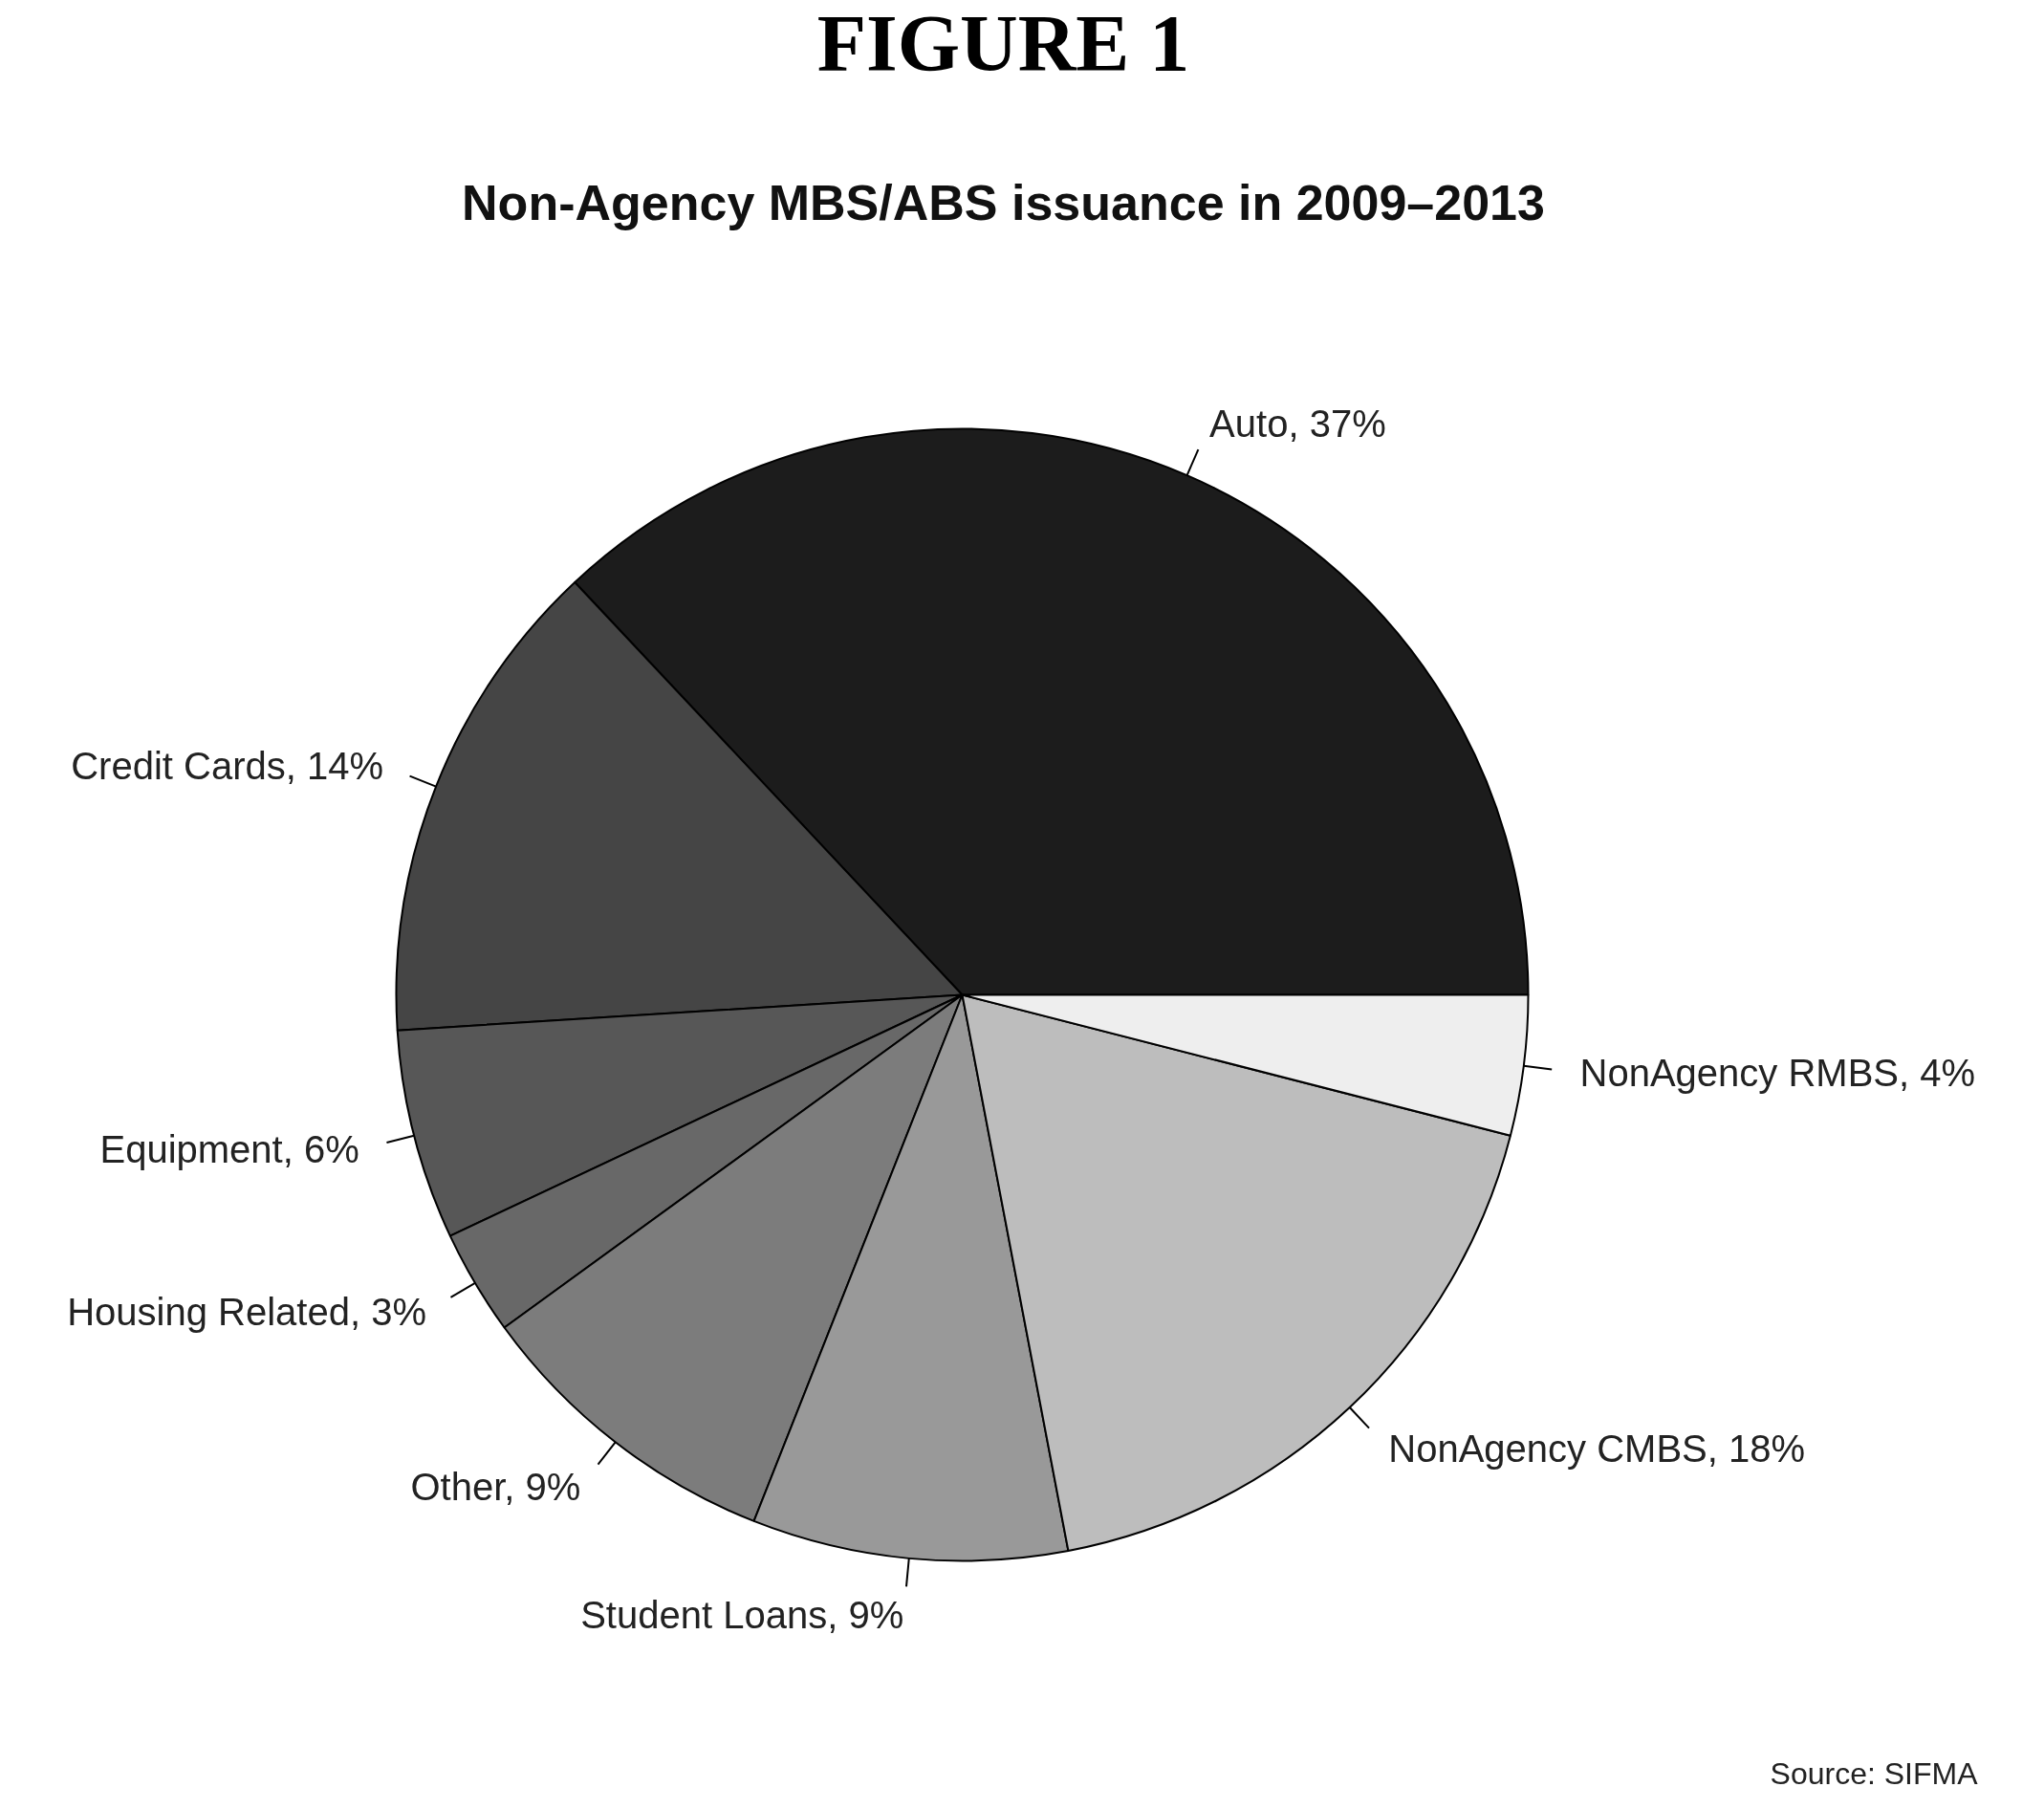 The width and height of the screenshot is (2044, 1809). I want to click on slice-label: Auto, 37%, so click(1297, 423).